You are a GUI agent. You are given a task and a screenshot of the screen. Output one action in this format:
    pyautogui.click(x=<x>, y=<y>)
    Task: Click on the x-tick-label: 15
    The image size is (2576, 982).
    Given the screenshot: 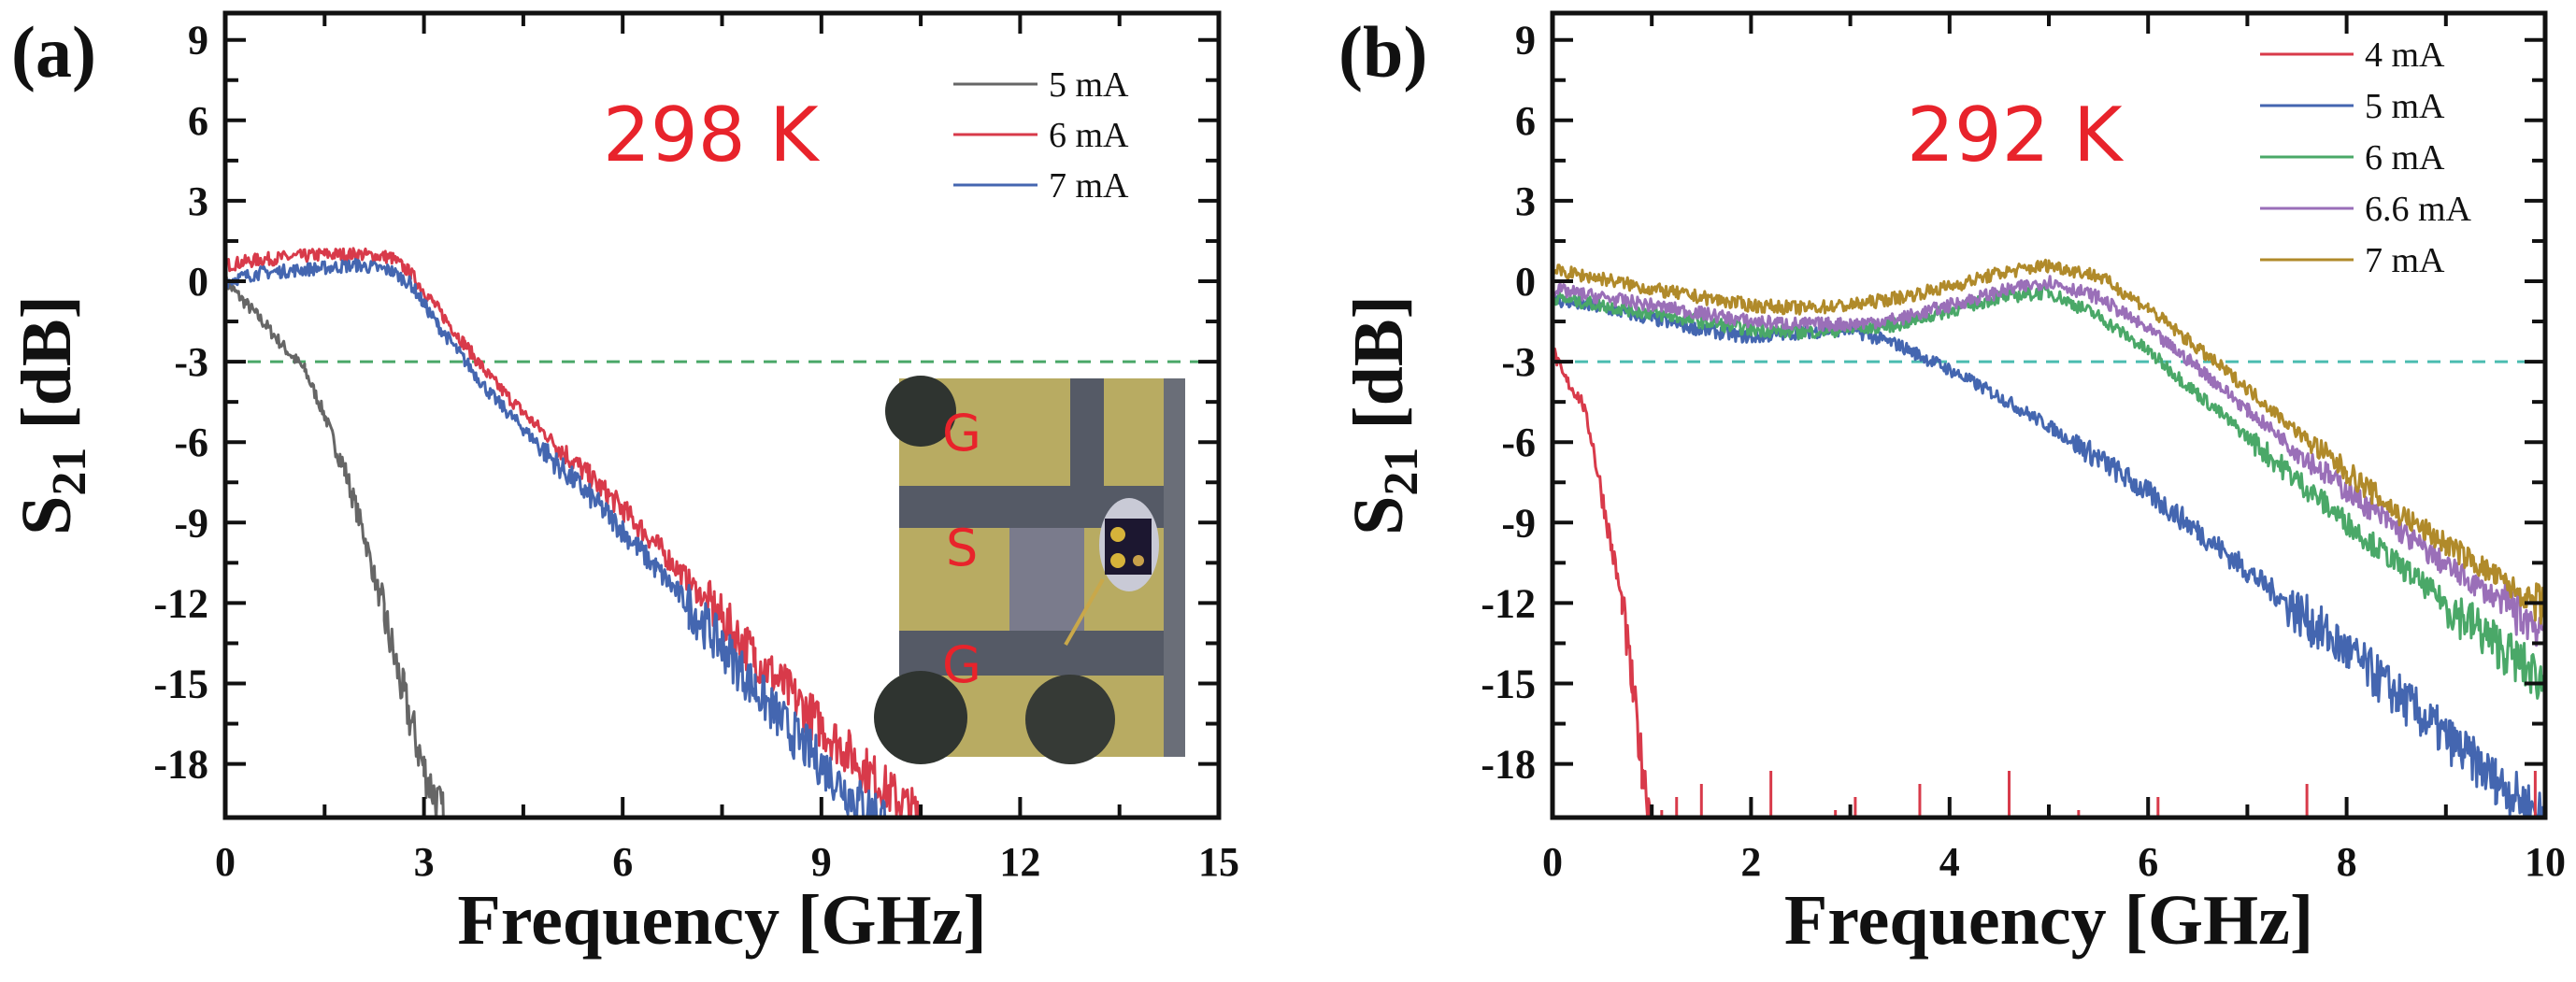 What is the action you would take?
    pyautogui.click(x=1218, y=862)
    